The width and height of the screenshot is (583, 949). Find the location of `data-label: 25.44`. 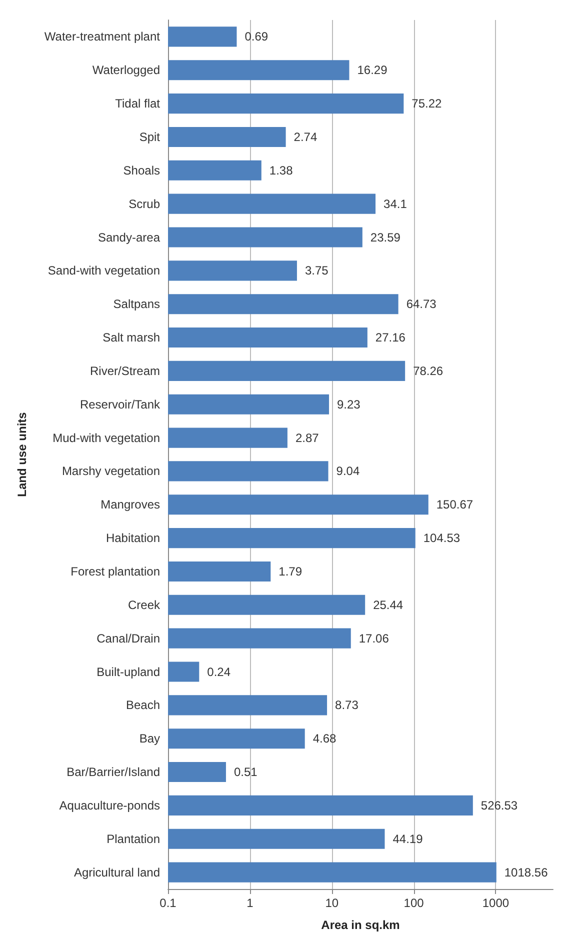

data-label: 25.44 is located at coordinates (388, 605).